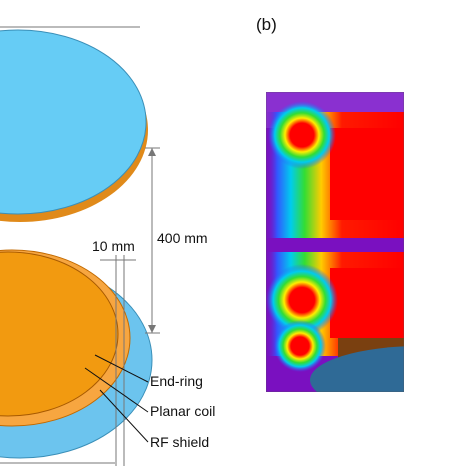 The width and height of the screenshot is (474, 474). What do you see at coordinates (179, 442) in the screenshot?
I see `callout: RF shield` at bounding box center [179, 442].